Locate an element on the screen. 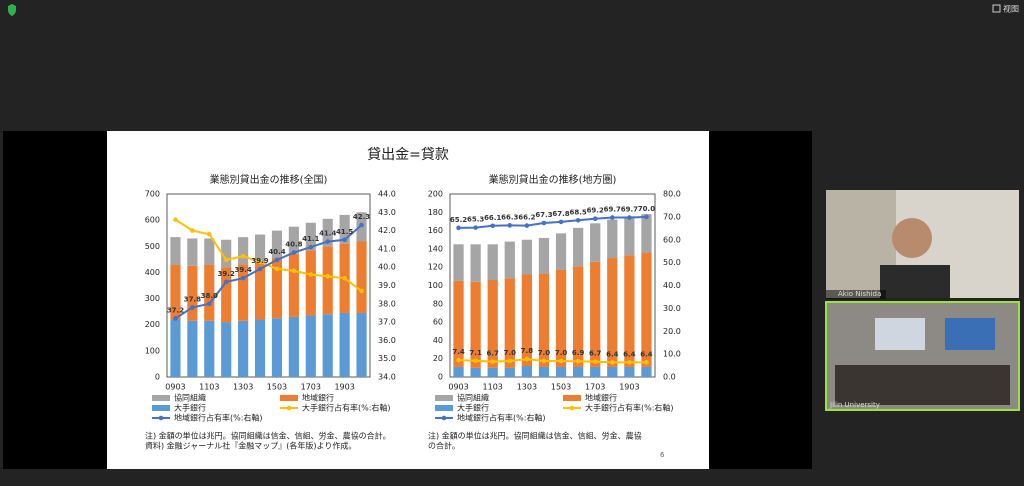 The width and height of the screenshot is (1024, 486). video-map is located at coordinates (970, 334).